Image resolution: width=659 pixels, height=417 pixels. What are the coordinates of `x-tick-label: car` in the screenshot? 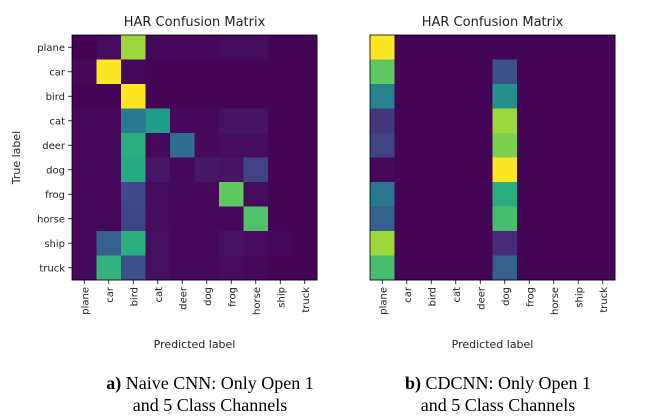 It's located at (110, 294).